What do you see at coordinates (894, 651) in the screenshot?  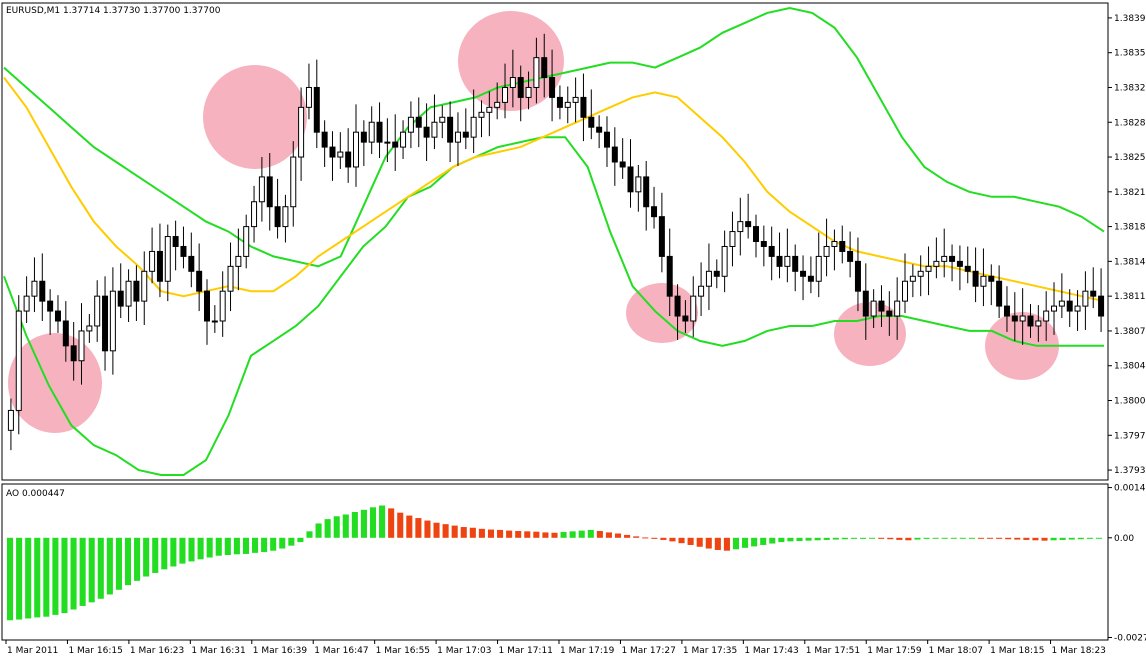 I see `time-tick-label: 1 Mar 17:59` at bounding box center [894, 651].